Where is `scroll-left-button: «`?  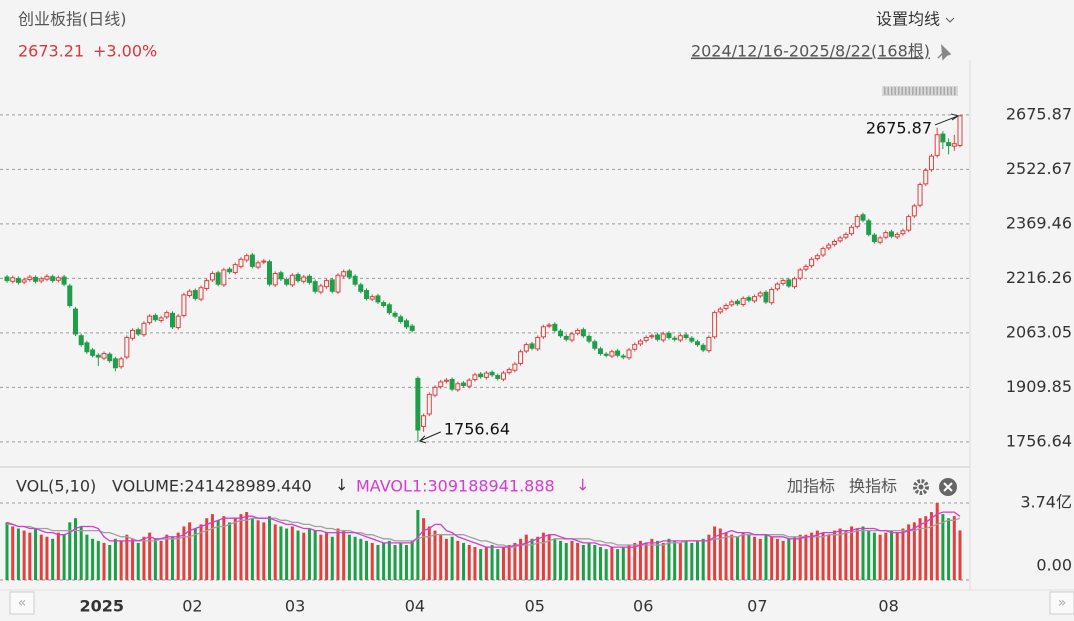 scroll-left-button: « is located at coordinates (22, 603).